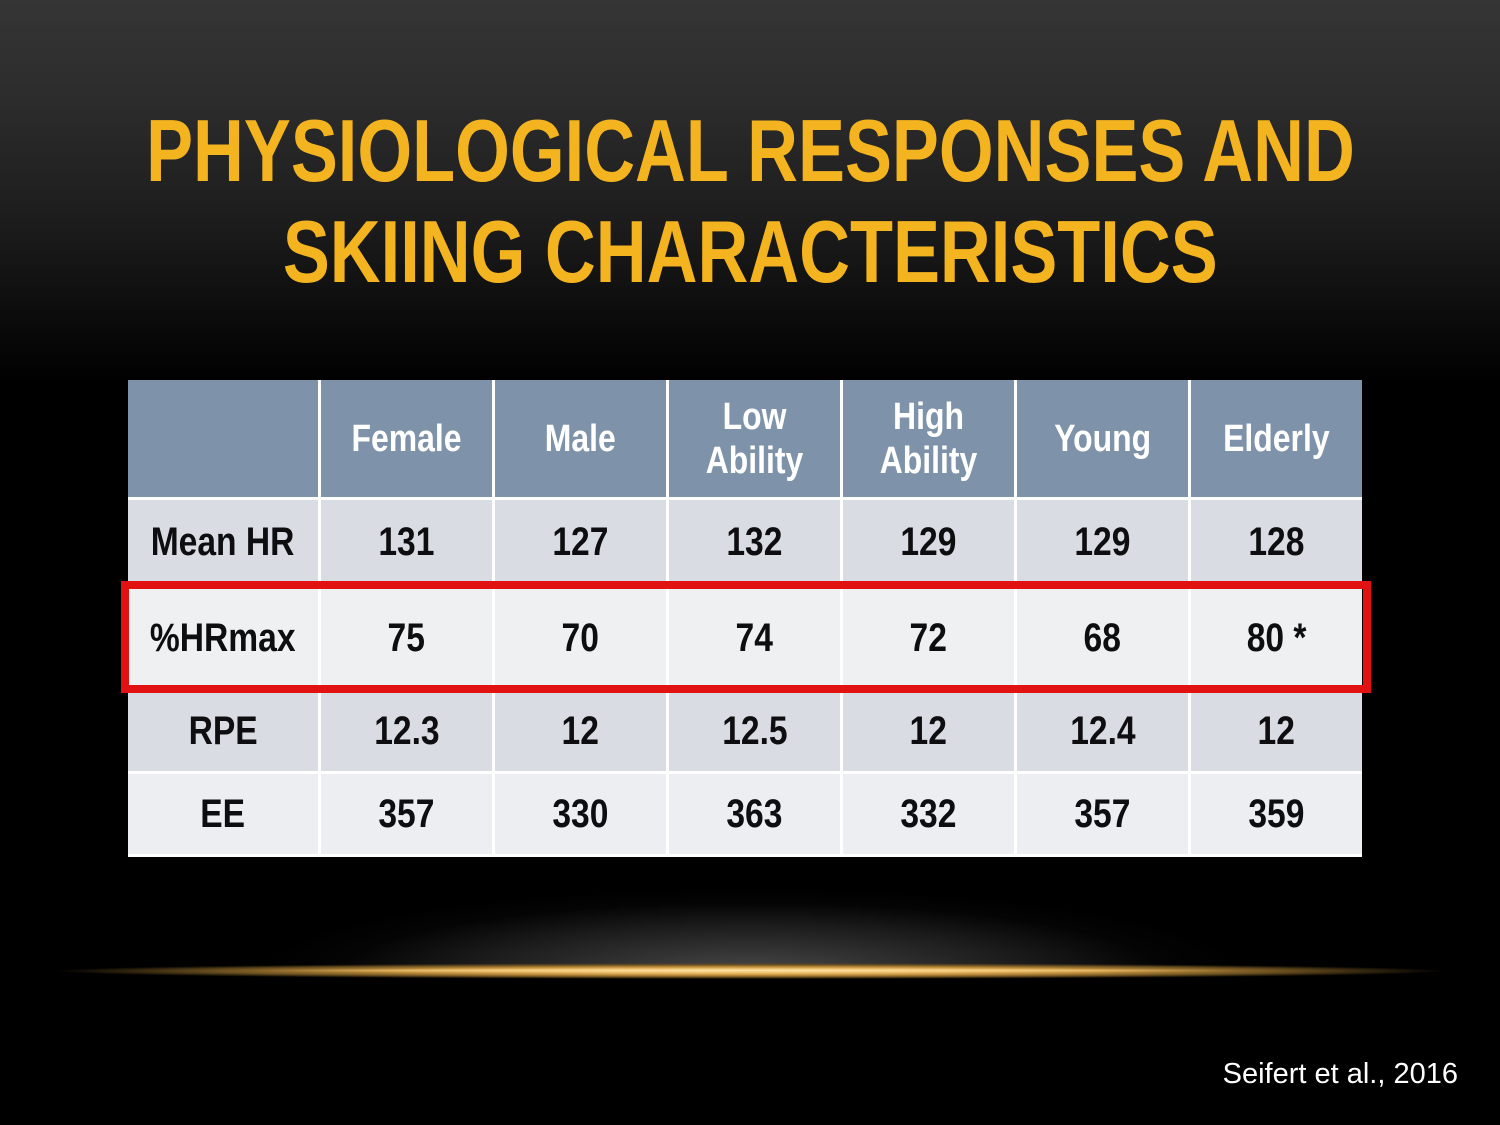 This screenshot has width=1500, height=1125. I want to click on slide-title-text-1: PHYSIOLOGICAL RESPONSES AND, so click(750, 150).